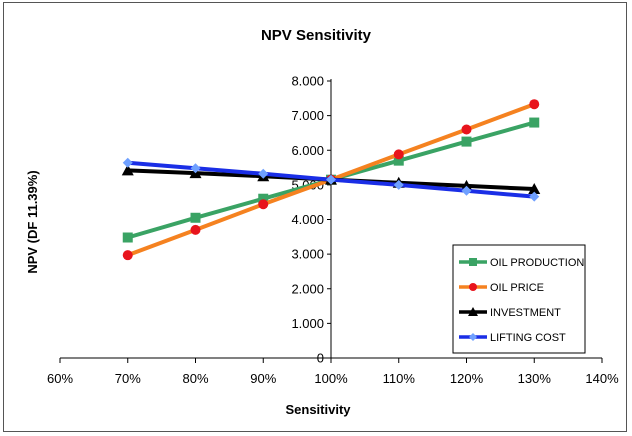  Describe the element at coordinates (528, 338) in the screenshot. I see `legend-label-lifting-cost: LIFTING COST` at that location.